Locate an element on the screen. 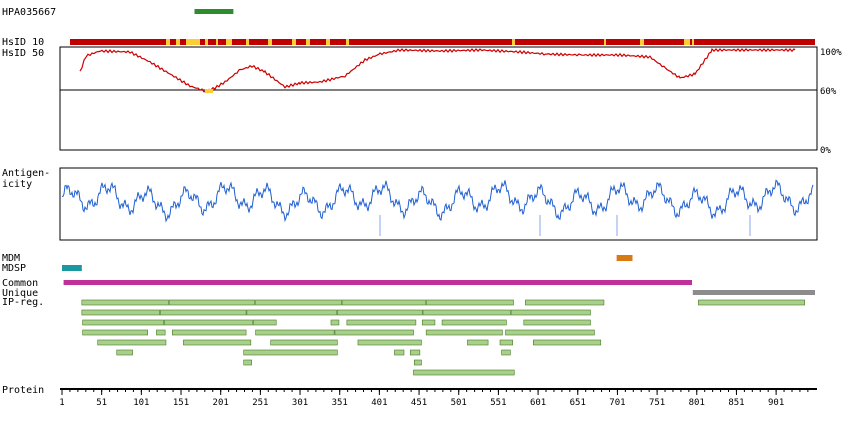 The height and width of the screenshot is (430, 850). antigenicity-label-1: Antigen- is located at coordinates (26, 173).